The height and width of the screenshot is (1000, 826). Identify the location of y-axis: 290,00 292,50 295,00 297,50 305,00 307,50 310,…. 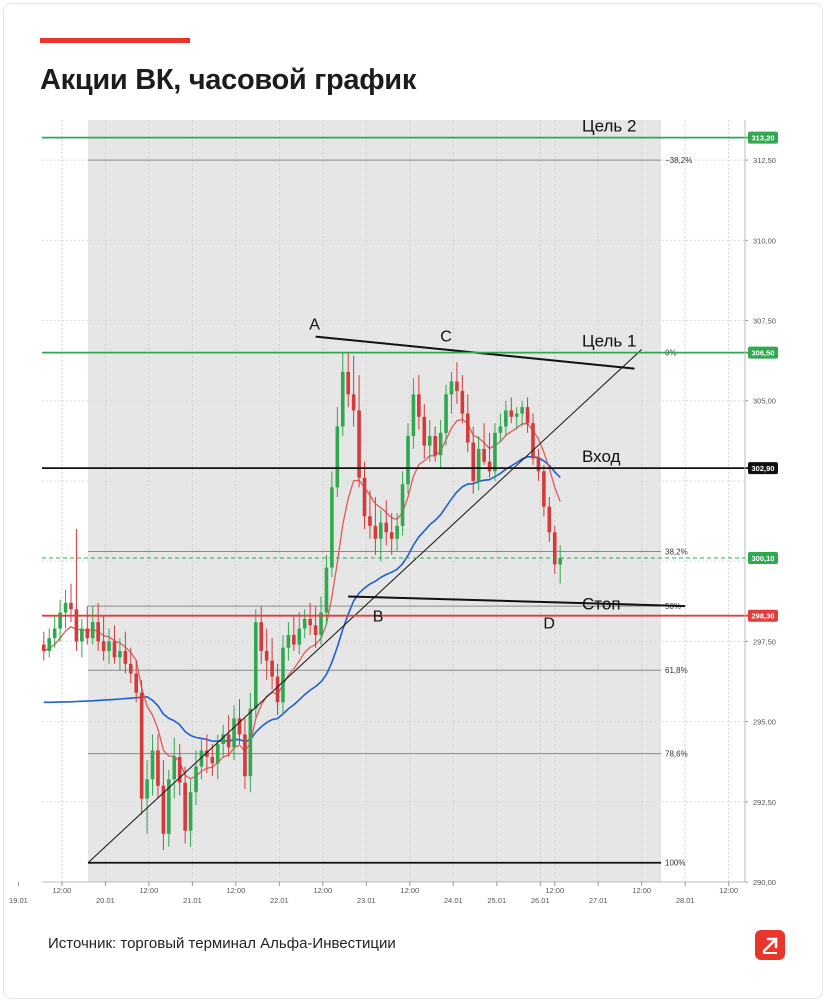
(760, 521).